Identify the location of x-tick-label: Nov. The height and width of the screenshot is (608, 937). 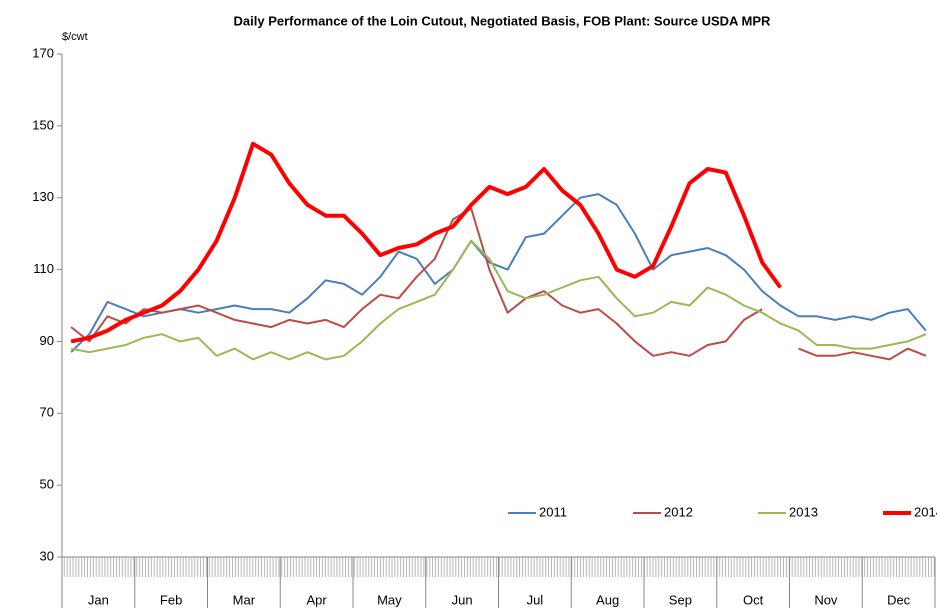
(826, 599).